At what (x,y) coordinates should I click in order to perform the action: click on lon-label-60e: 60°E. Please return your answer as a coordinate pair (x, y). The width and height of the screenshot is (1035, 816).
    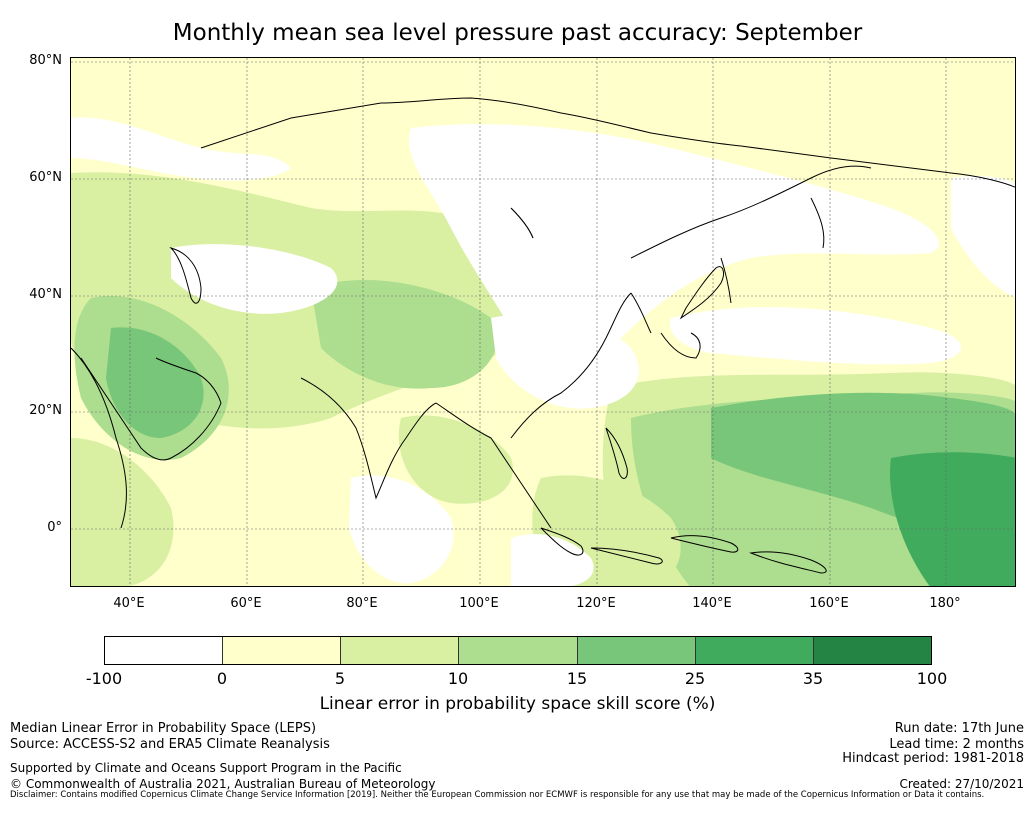
    Looking at the image, I should click on (246, 603).